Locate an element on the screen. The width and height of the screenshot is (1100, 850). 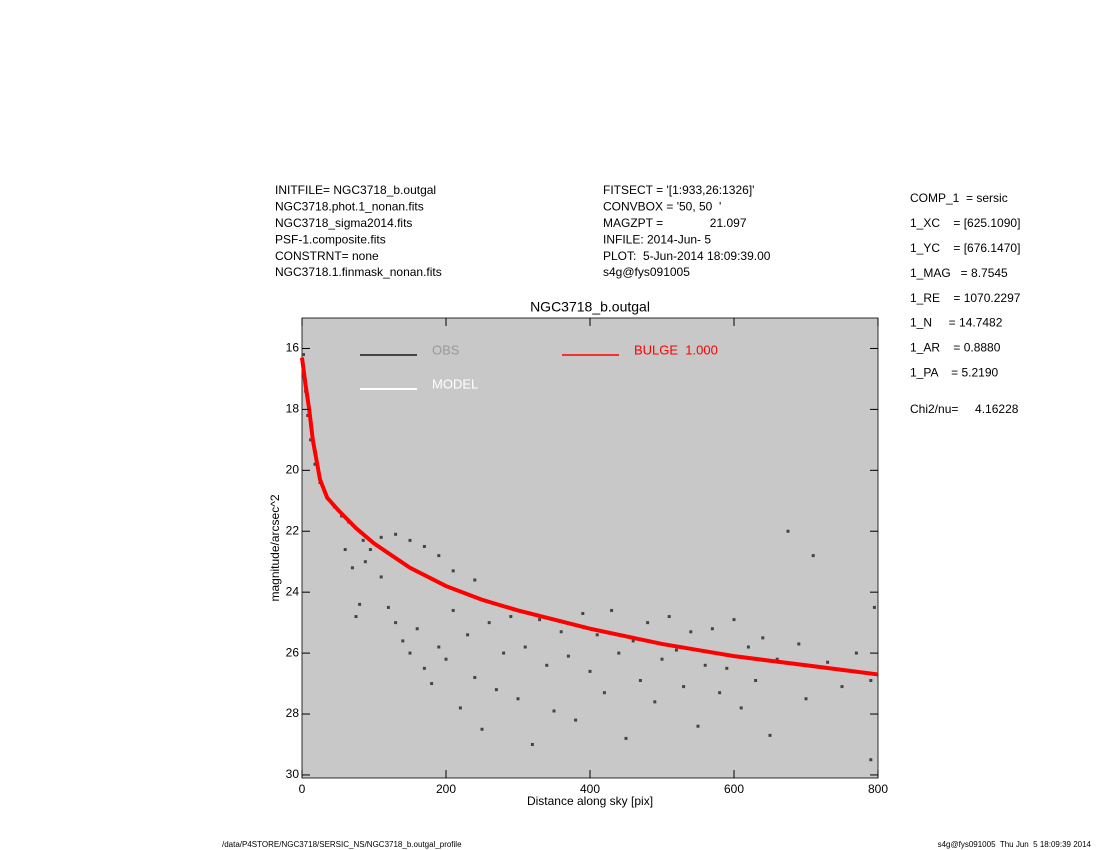
chart-title: NGC3718_b.outgal is located at coordinates (590, 307).